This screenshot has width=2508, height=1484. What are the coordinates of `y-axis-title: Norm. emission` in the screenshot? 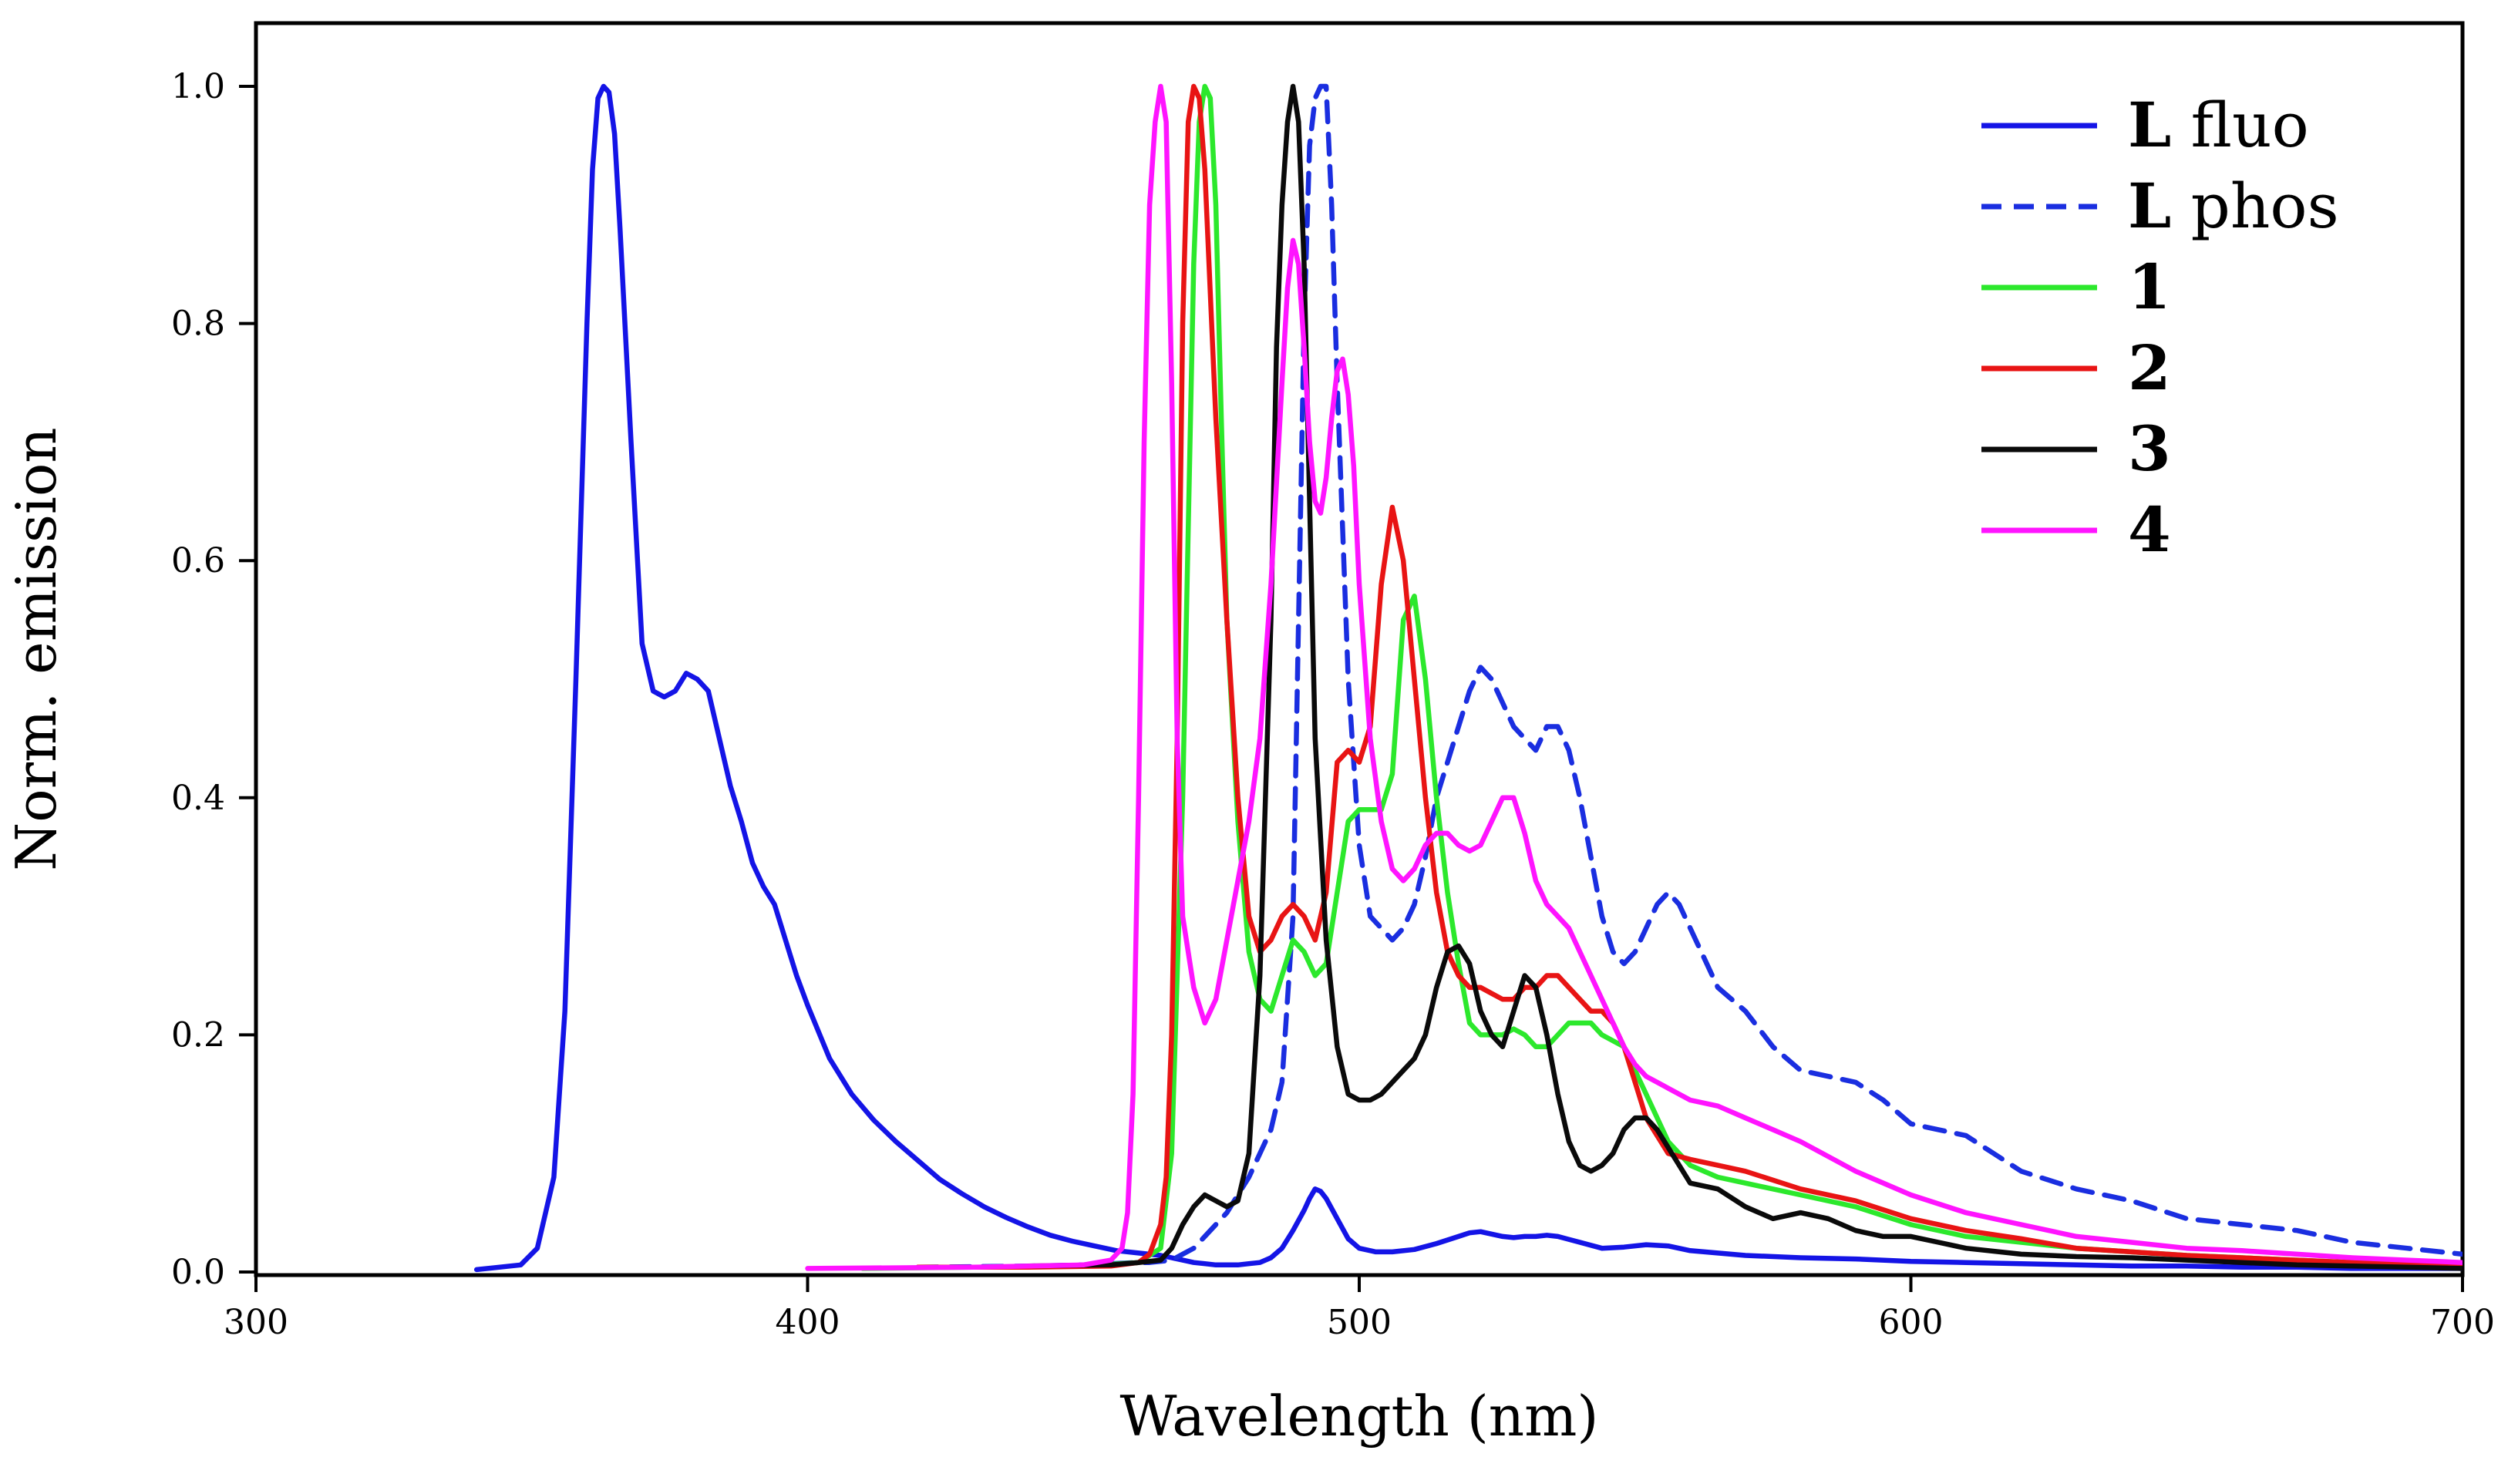 It's located at (36, 649).